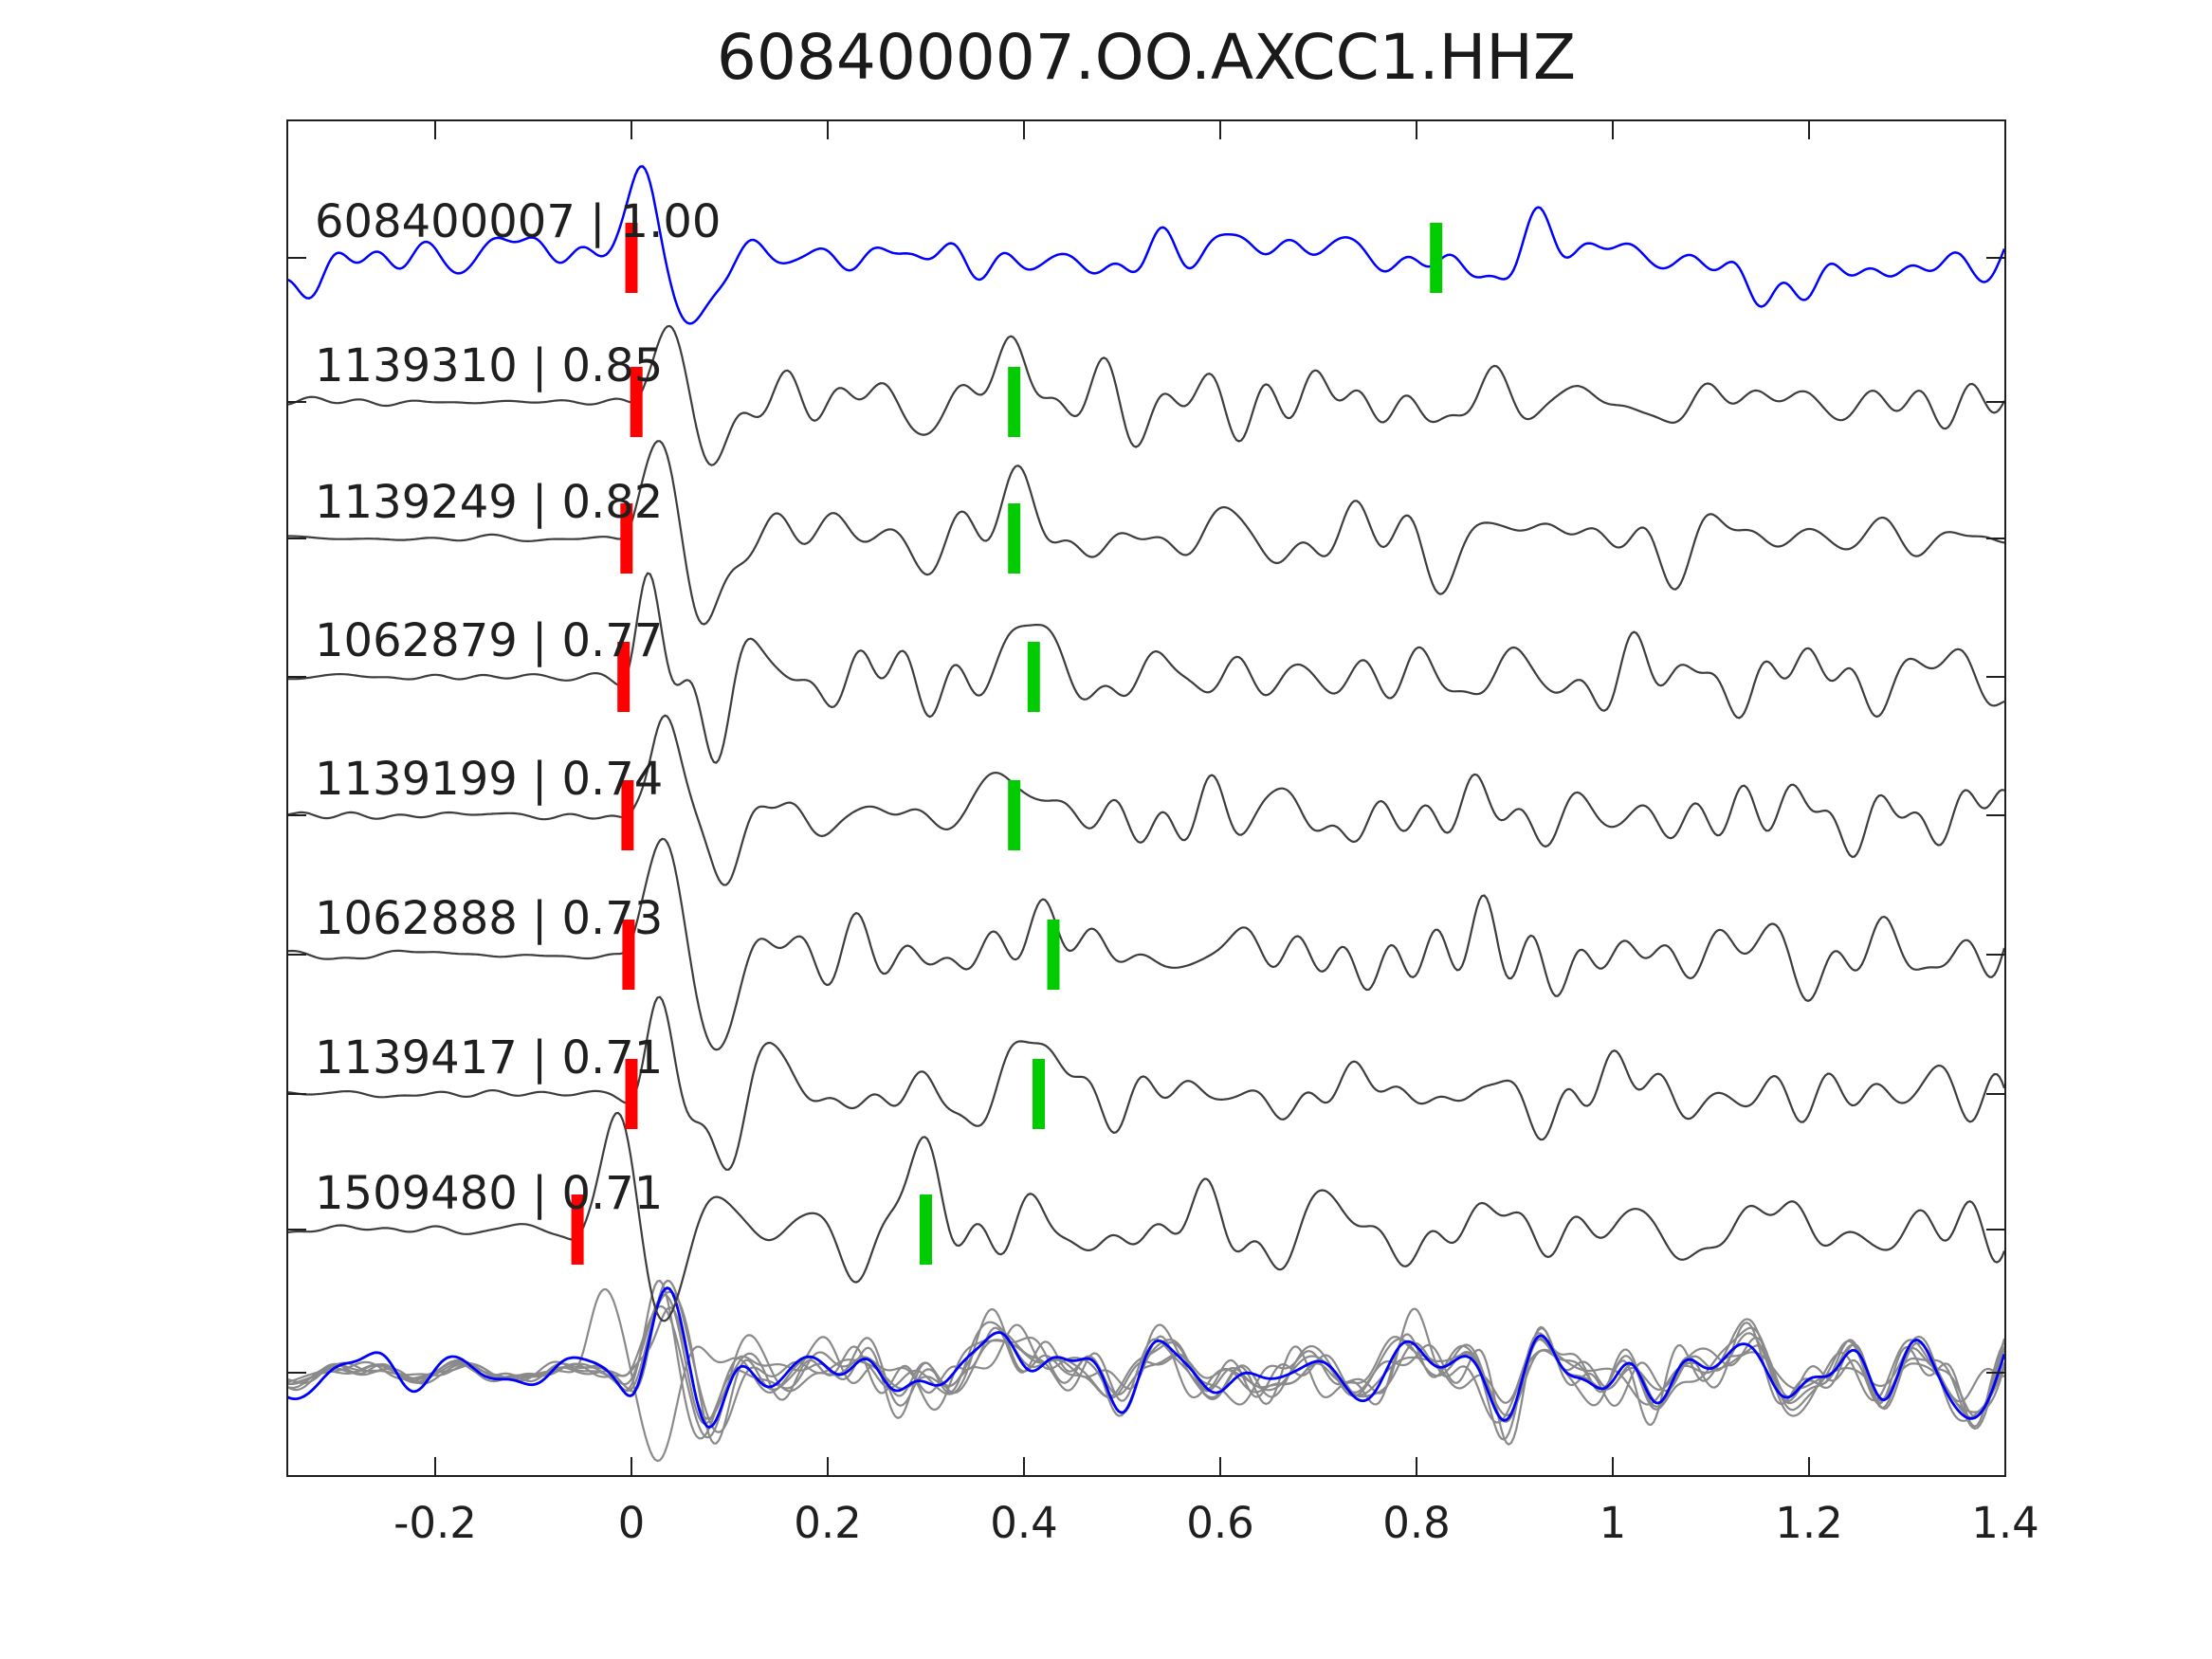  What do you see at coordinates (1146, 1357) in the screenshot?
I see `overlay-template-trace` at bounding box center [1146, 1357].